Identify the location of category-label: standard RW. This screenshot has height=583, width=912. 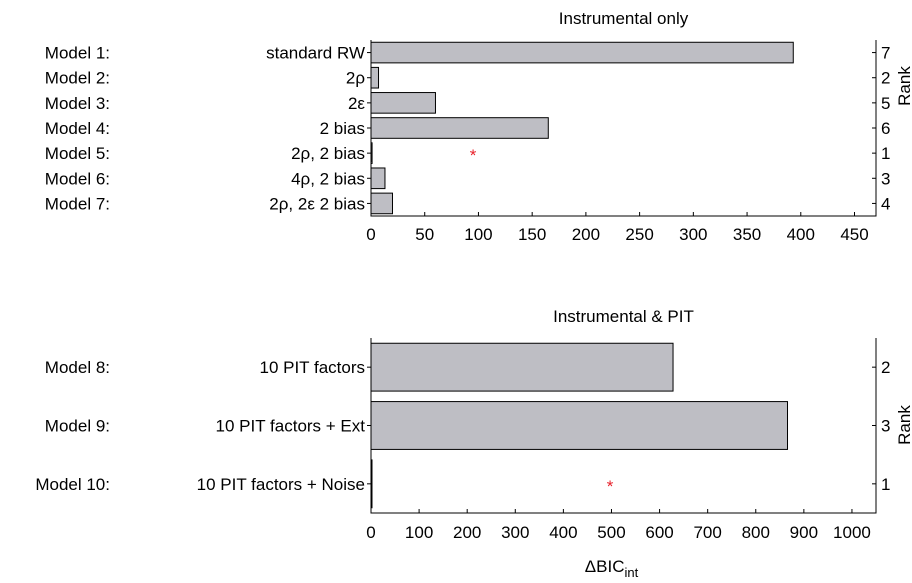
(315, 53).